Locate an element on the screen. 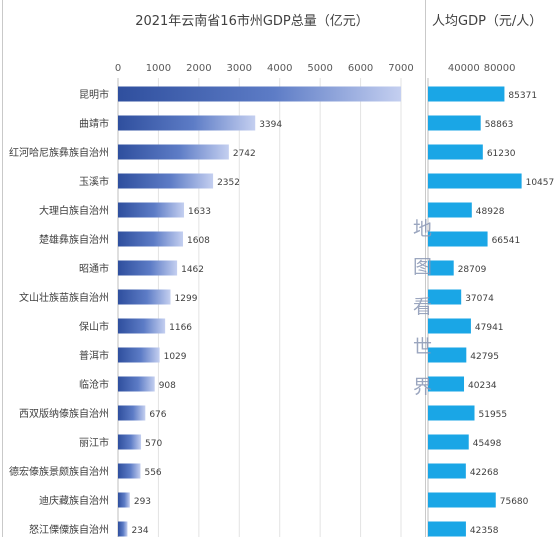  left-x-tick-label: 3000 is located at coordinates (239, 68).